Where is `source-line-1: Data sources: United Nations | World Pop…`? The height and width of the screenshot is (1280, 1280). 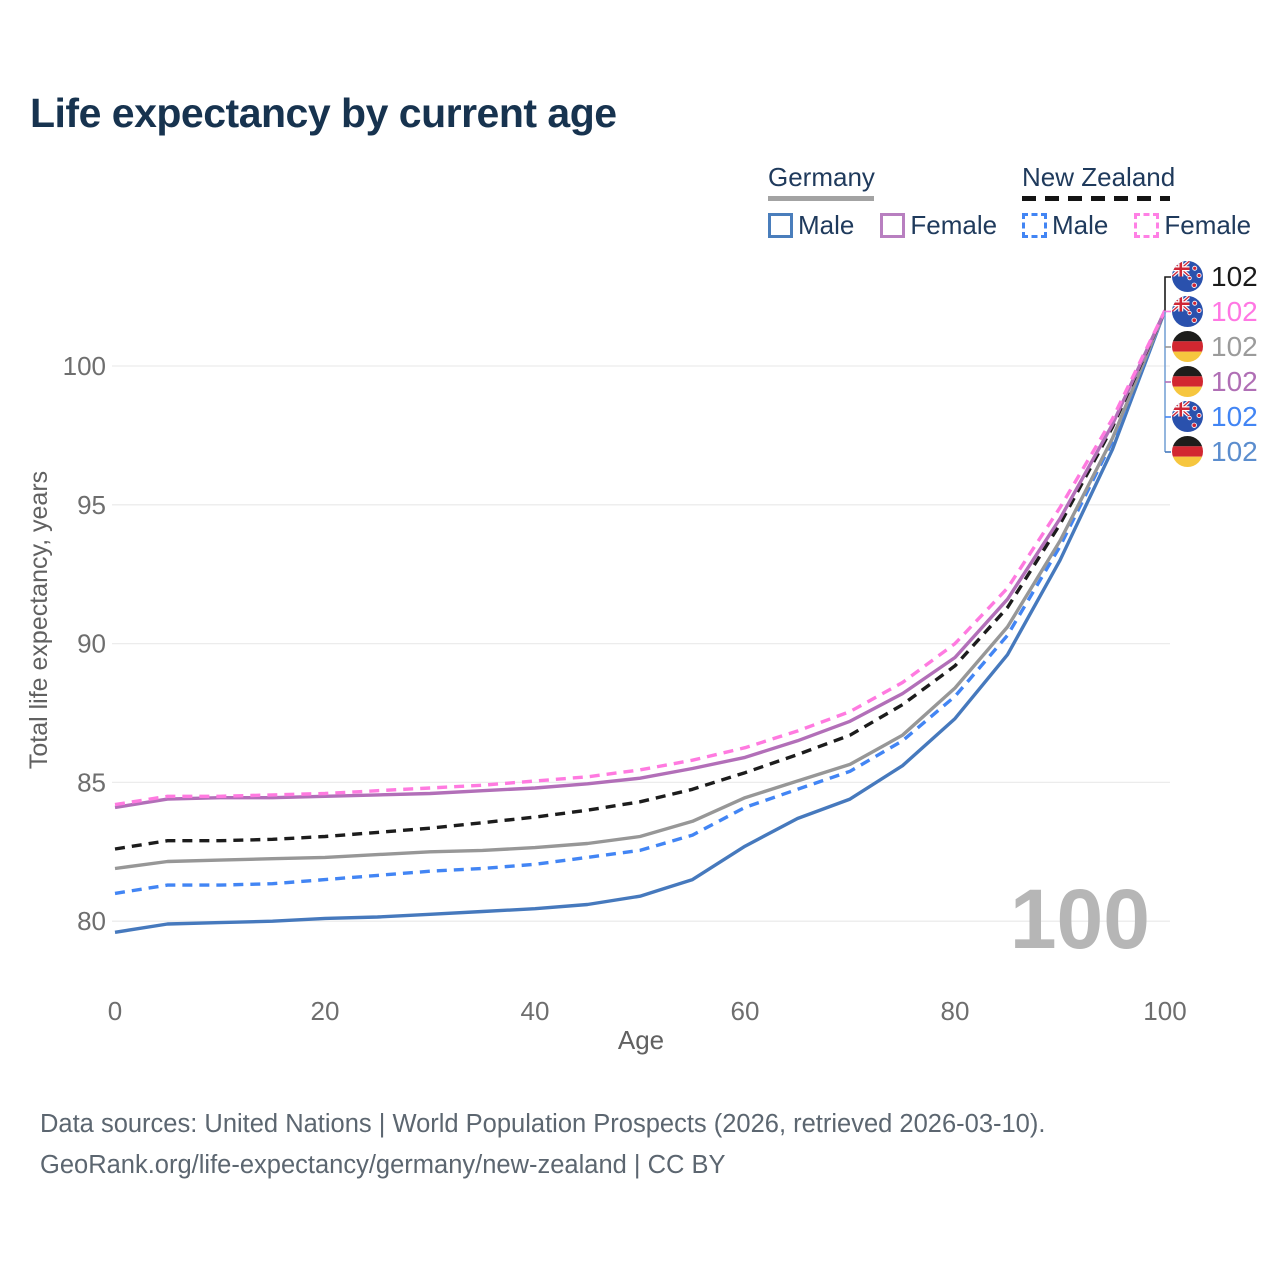
source-line-1: Data sources: United Nations | World Pop… is located at coordinates (543, 1124).